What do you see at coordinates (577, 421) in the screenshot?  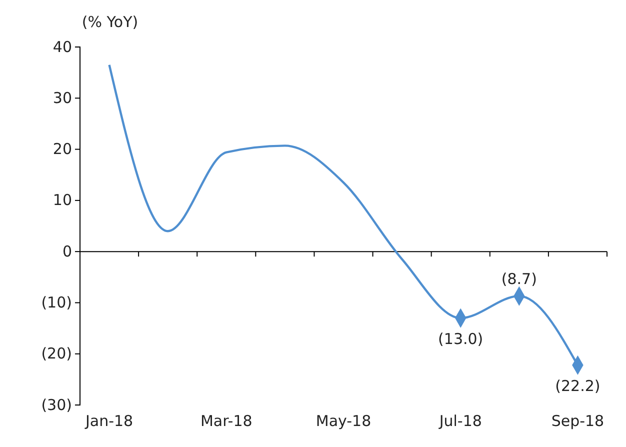 I see `x-tick-label: Sep-18` at bounding box center [577, 421].